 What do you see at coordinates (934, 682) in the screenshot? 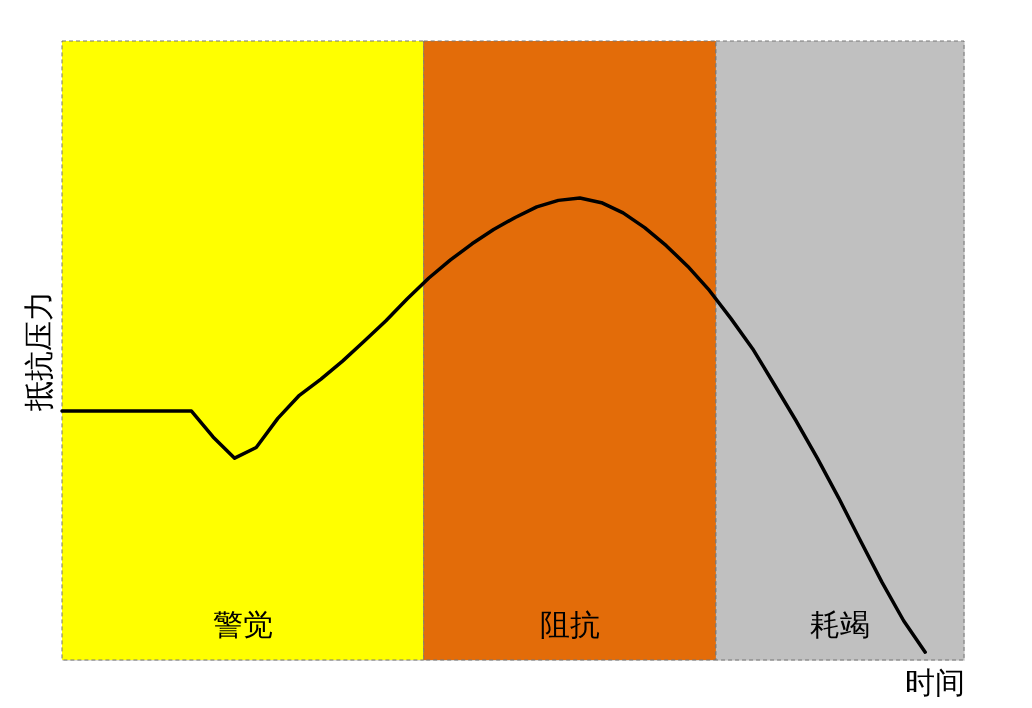
I see `x-axis-title: 时间` at bounding box center [934, 682].